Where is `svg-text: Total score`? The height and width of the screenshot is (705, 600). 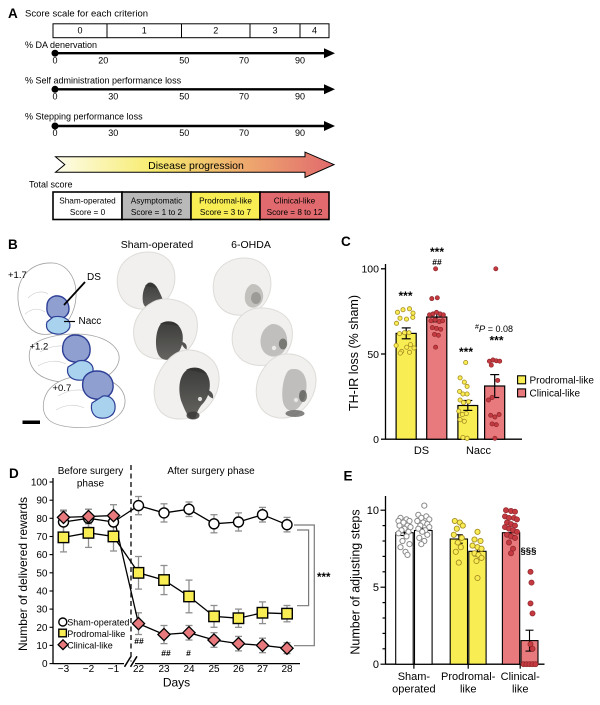 svg-text: Total score is located at coordinates (51, 185).